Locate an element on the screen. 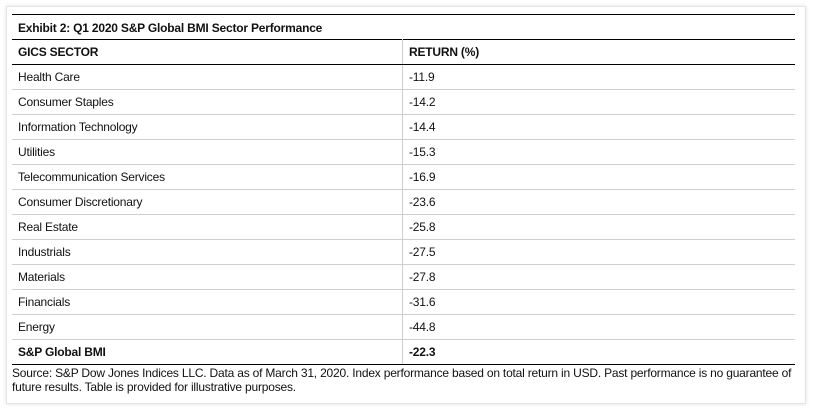  total-row: S&P Global BMI -22.3 is located at coordinates (403, 352).